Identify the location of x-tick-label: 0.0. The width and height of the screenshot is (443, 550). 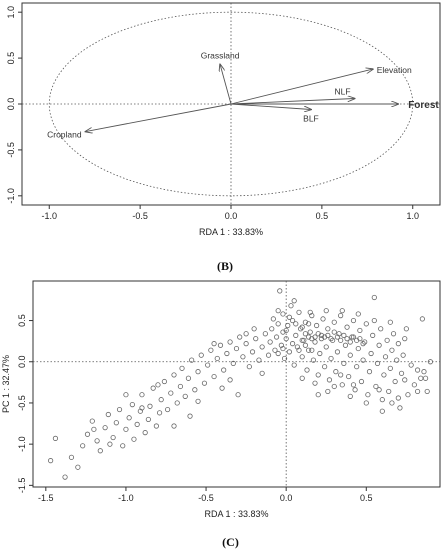
(286, 498).